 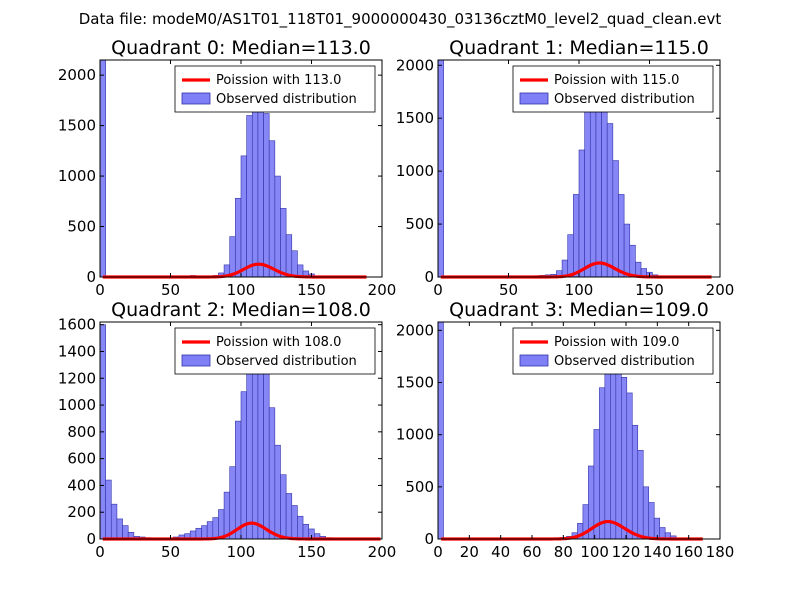 I want to click on legend-line-label: Poission with 115.0, so click(x=616, y=80).